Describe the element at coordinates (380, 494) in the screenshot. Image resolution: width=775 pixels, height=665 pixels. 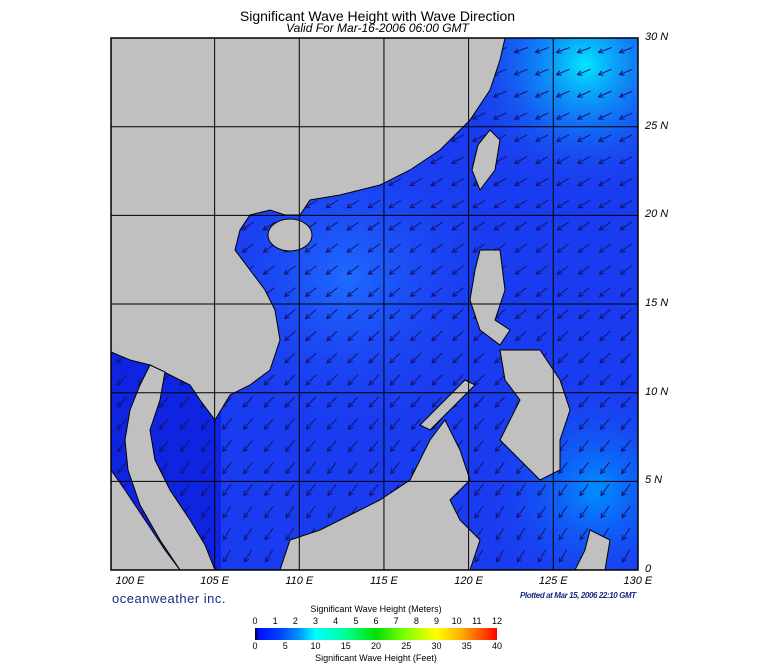
I see `borneo` at that location.